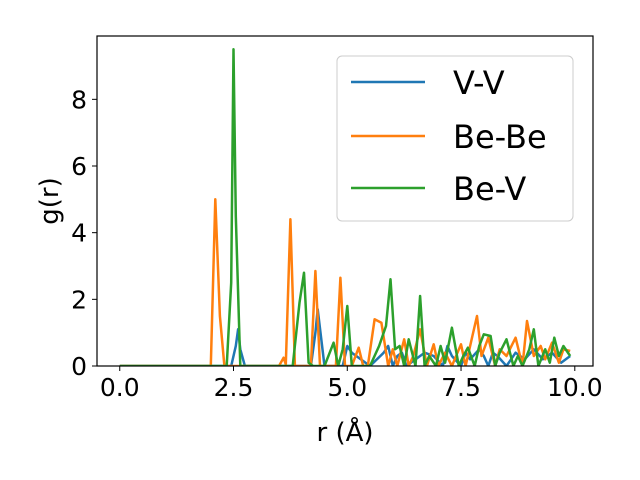 The width and height of the screenshot is (640, 480). I want to click on y-tick-label: 0, so click(79, 366).